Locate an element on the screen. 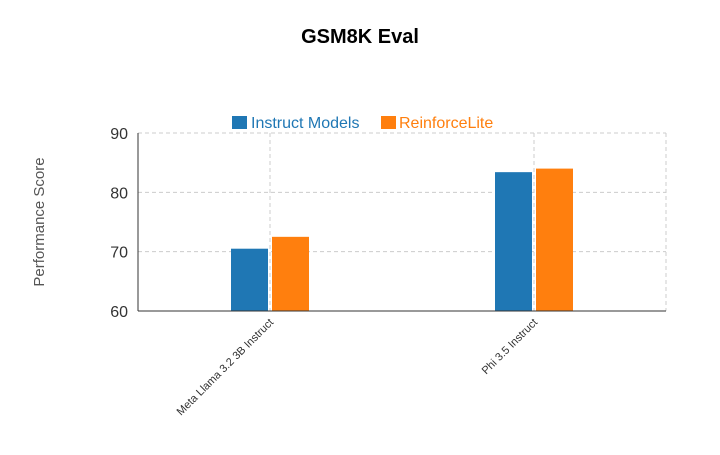 This screenshot has height=455, width=720. y-tick-label: 70 is located at coordinates (119, 253).